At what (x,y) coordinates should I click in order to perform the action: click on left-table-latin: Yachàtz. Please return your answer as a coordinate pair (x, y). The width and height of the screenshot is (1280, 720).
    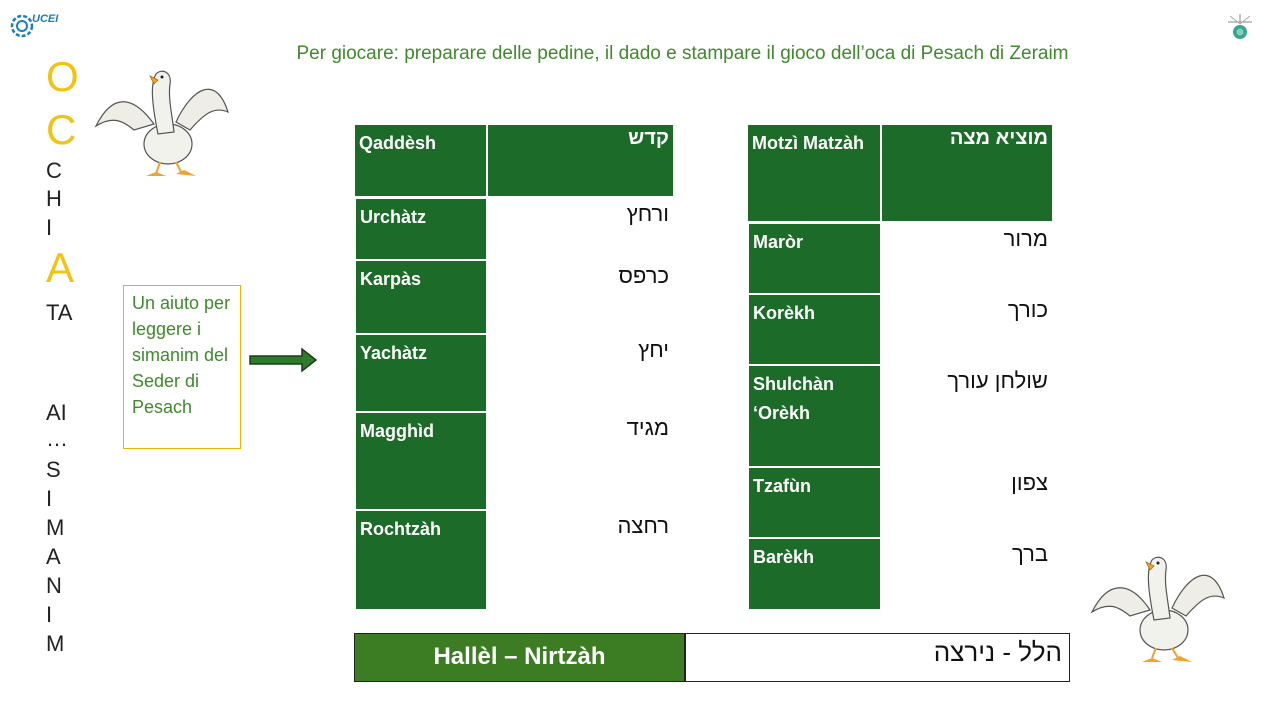
    Looking at the image, I should click on (421, 373).